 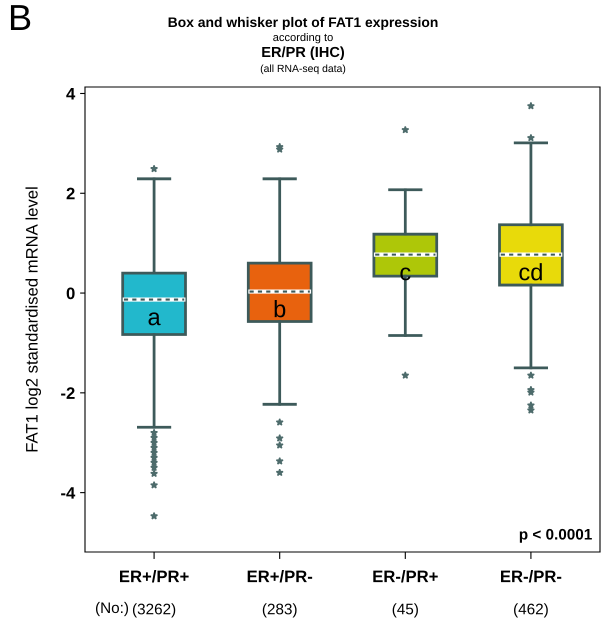 What do you see at coordinates (303, 23) in the screenshot?
I see `chart-title: Box and whisker plot of FAT1 expression` at bounding box center [303, 23].